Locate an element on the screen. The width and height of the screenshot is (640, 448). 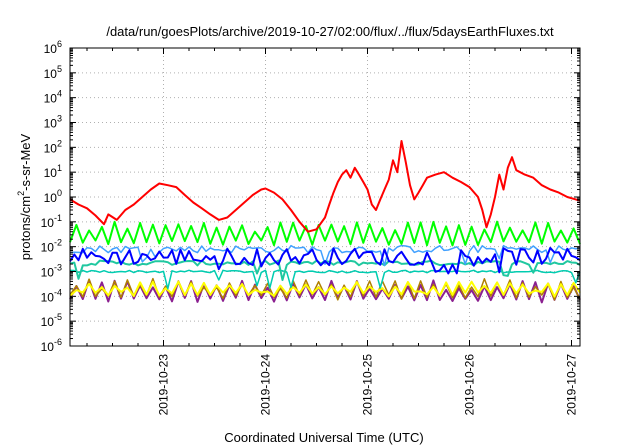
y-tick-label: 10⁴ is located at coordinates (53, 97).